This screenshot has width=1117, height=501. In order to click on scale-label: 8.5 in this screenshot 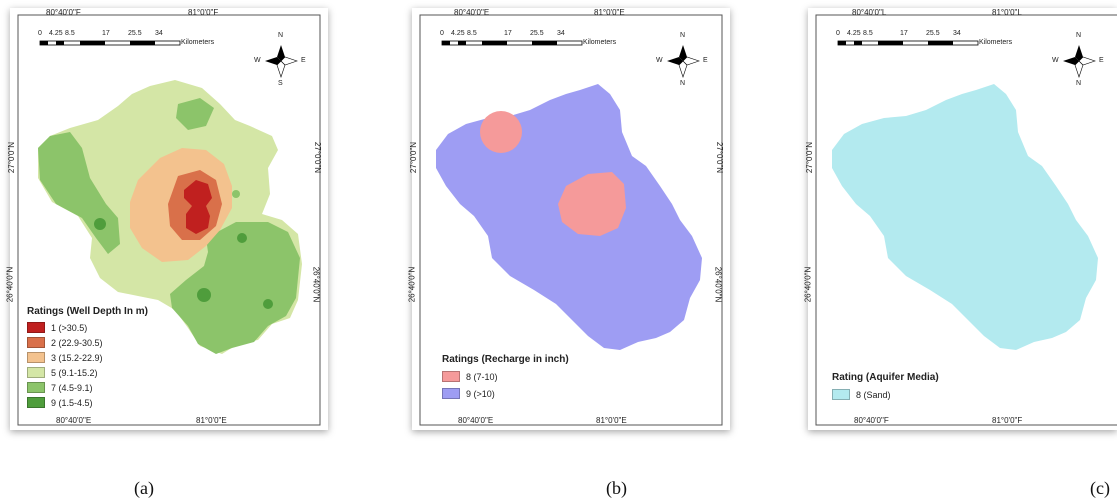, I will do `click(70, 33)`.